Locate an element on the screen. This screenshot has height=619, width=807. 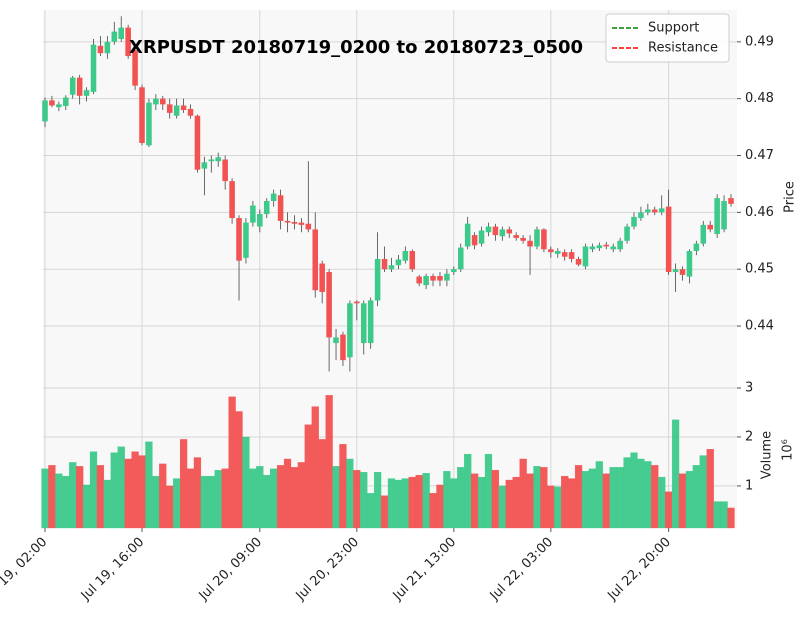
volume-tick-label: 1 is located at coordinates (749, 485).